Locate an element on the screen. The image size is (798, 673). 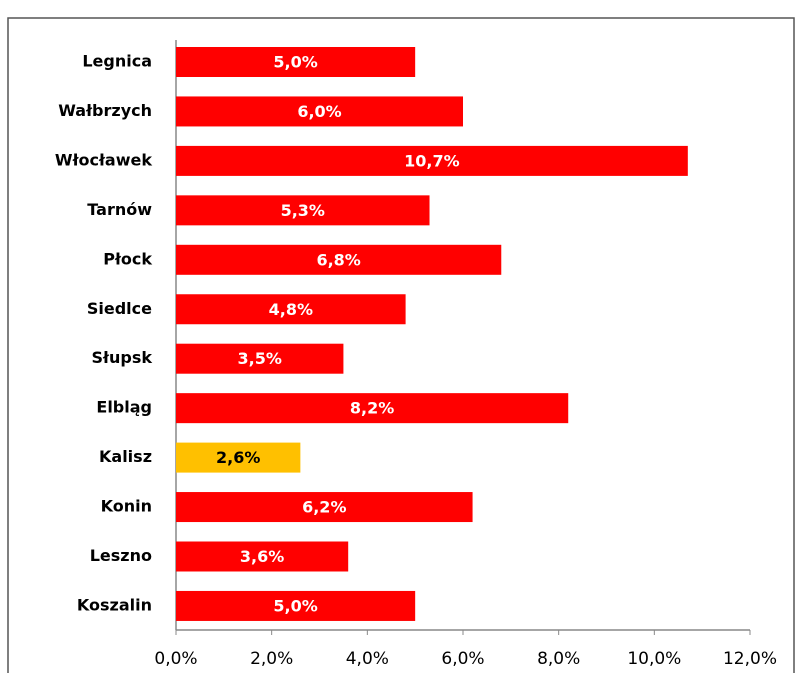
x-tick-label: 6,0% is located at coordinates (462, 659).